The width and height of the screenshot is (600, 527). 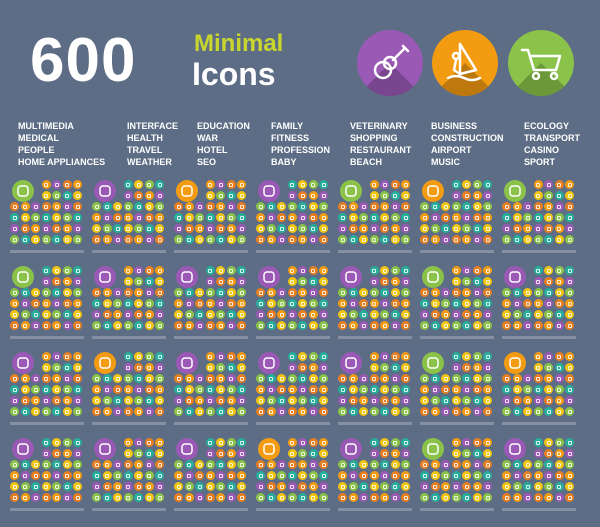 I want to click on group-caption, so click(x=293, y=251).